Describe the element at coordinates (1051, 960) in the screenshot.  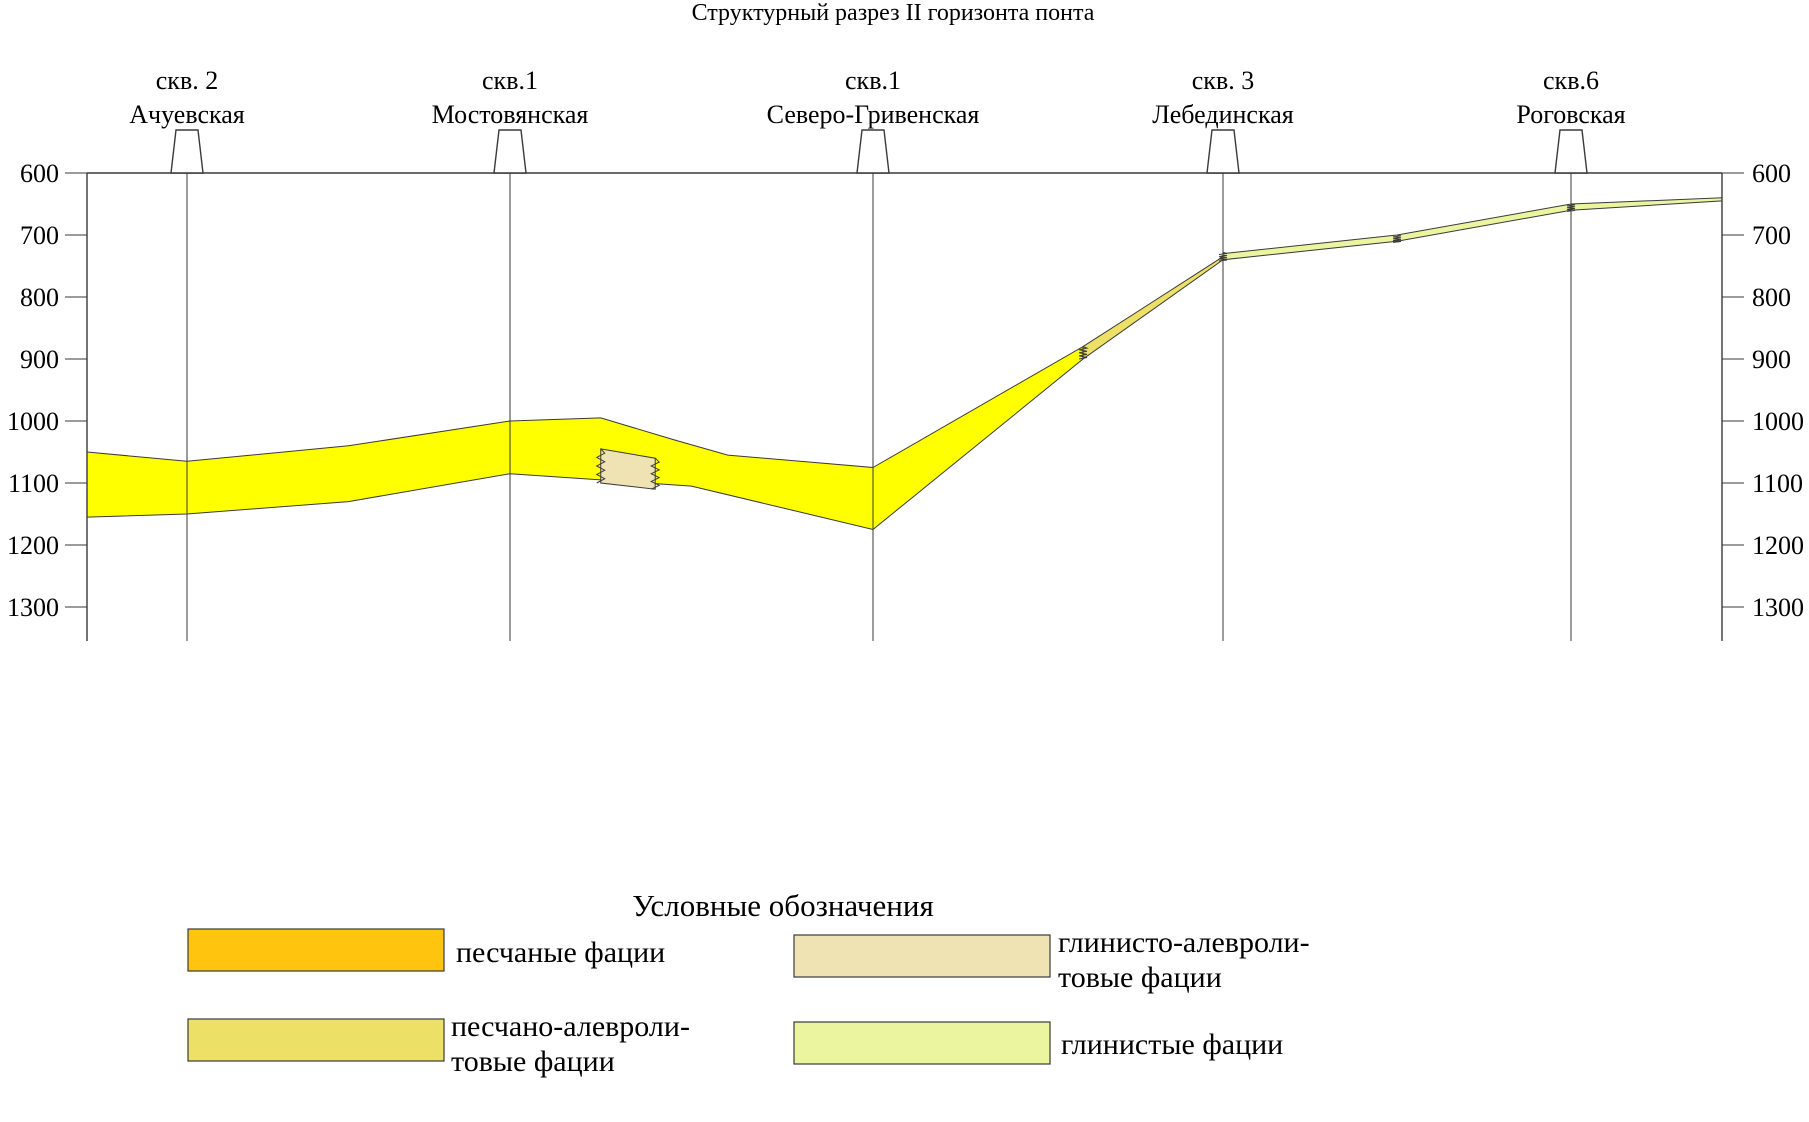
I see `legend-item-clay_silt: глинисто-алевроли-товые фации` at that location.